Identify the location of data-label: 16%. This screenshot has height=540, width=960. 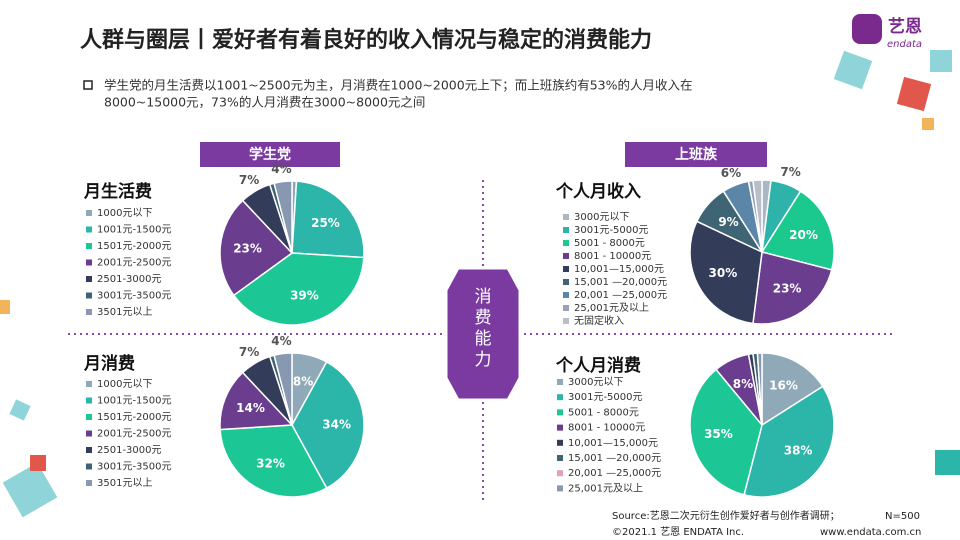
(783, 385).